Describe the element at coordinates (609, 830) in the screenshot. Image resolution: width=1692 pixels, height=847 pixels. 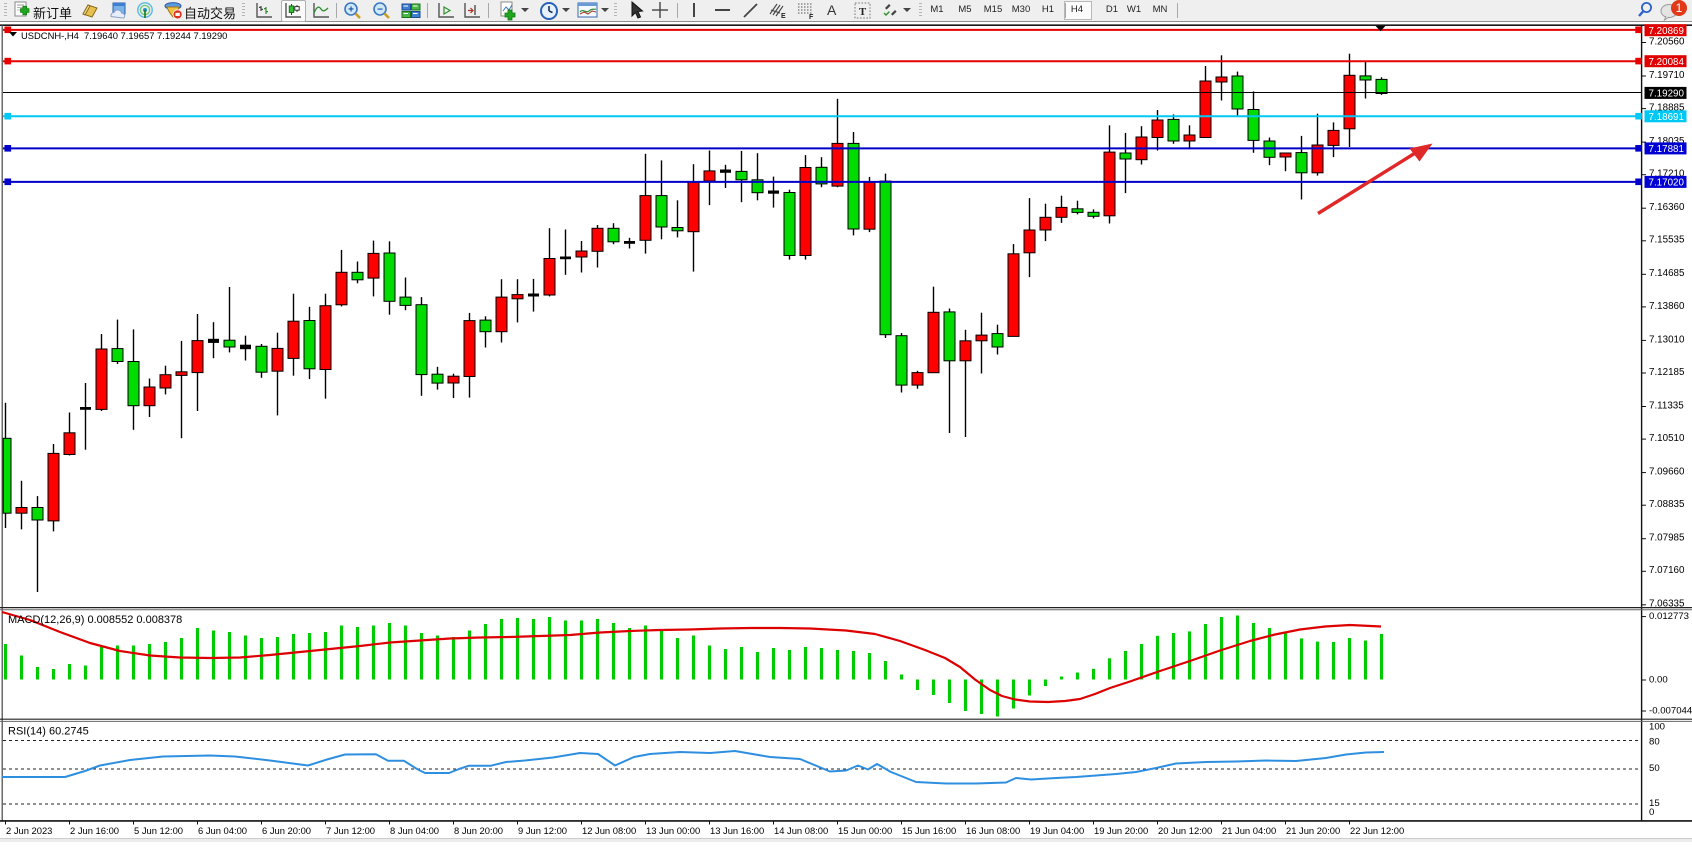
I see `svg-text: 12 Jun 08:00` at that location.